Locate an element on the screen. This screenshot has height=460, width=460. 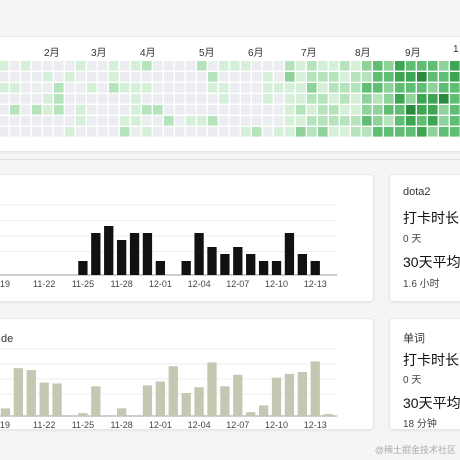
stats-card-dota2: dota2 打卡时长 0 天 30天平均 1.6 小时 is located at coordinates (424, 238).